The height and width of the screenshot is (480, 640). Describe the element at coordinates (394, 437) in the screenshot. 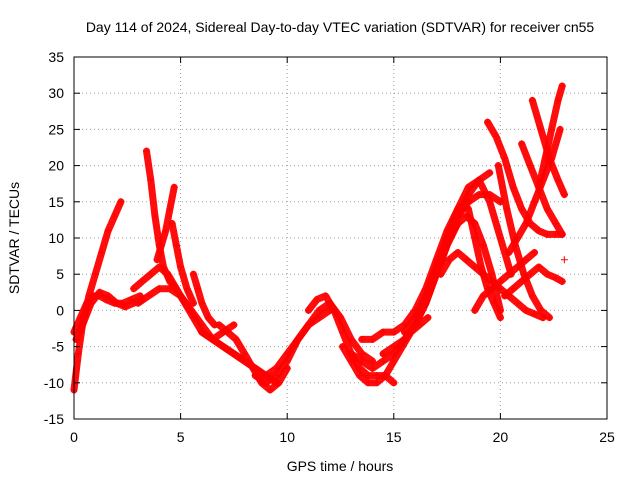

I see `x-tick-label: 15` at that location.